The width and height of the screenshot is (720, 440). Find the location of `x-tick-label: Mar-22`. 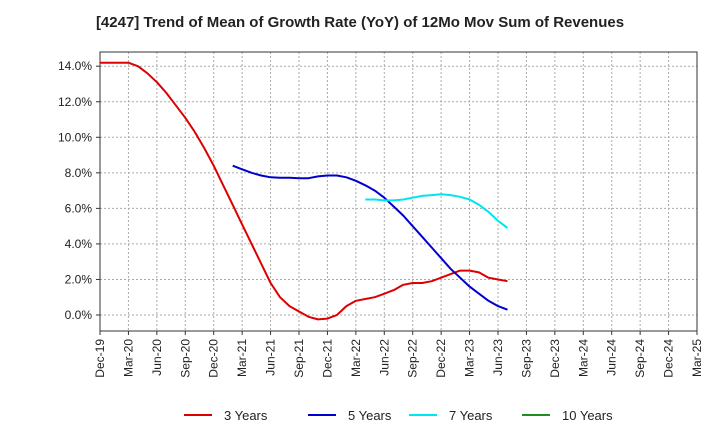

x-tick-label: Mar-22 is located at coordinates (356, 358).